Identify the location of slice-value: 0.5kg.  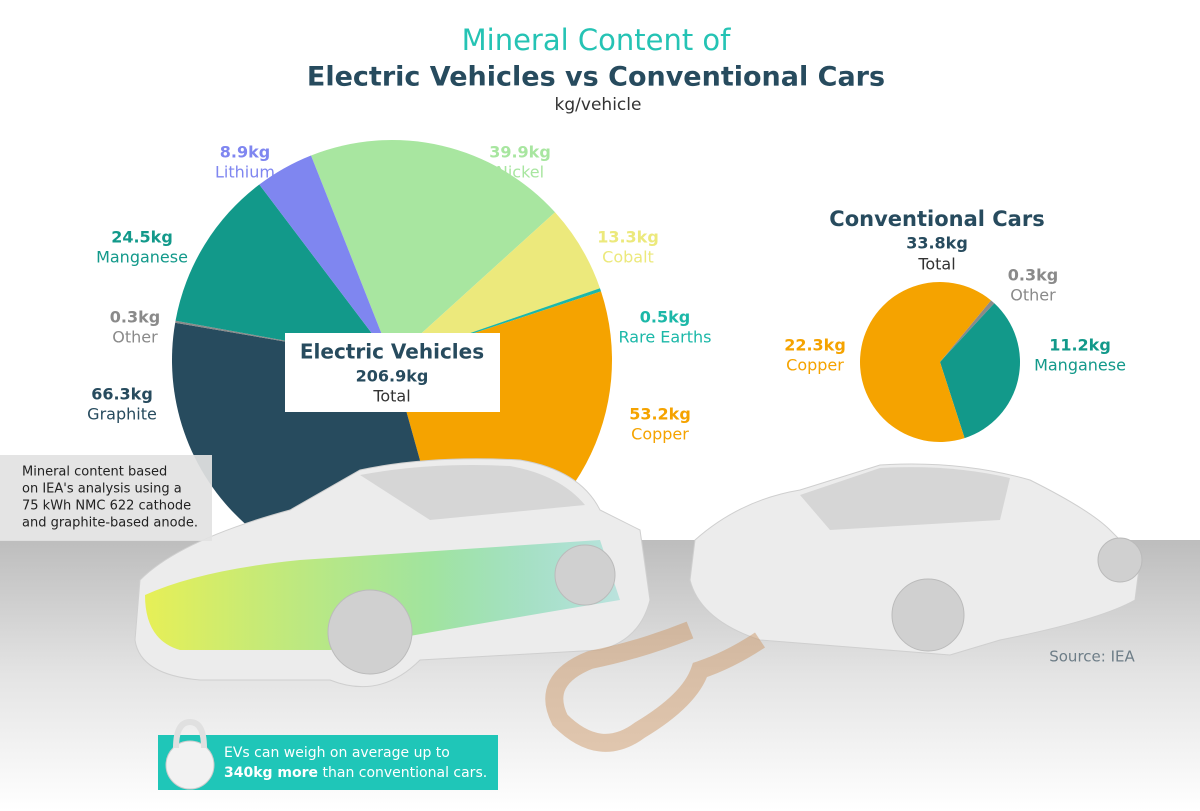
(665, 317).